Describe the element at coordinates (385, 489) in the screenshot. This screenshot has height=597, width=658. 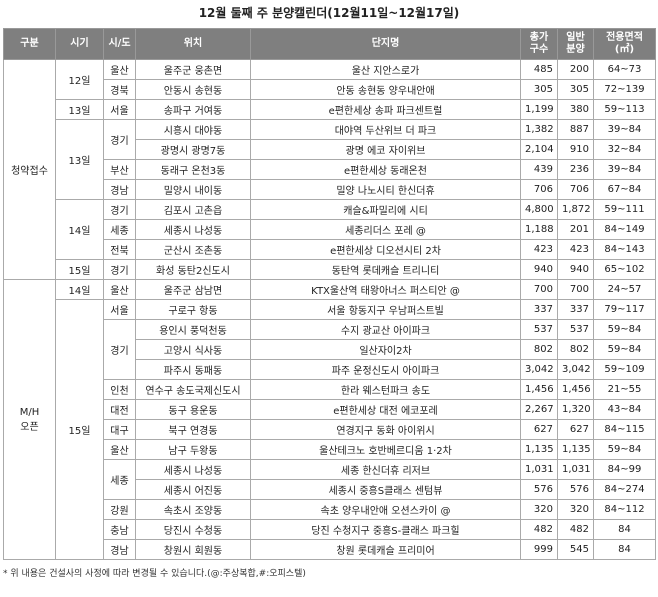
I see `table-cell: 세종시 중흥S클래스 센텀뷰` at that location.